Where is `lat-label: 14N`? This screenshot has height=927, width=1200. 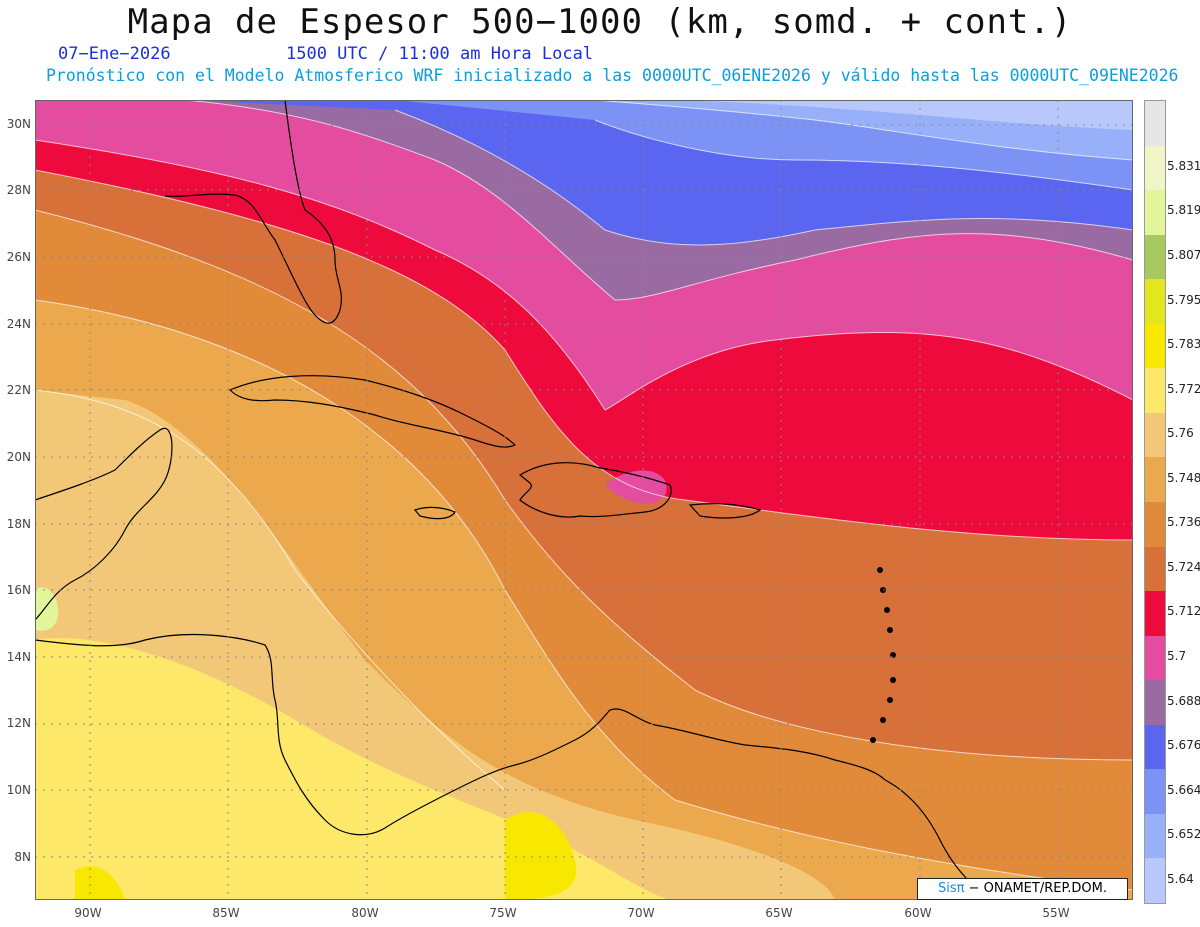 lat-label: 14N is located at coordinates (18, 657).